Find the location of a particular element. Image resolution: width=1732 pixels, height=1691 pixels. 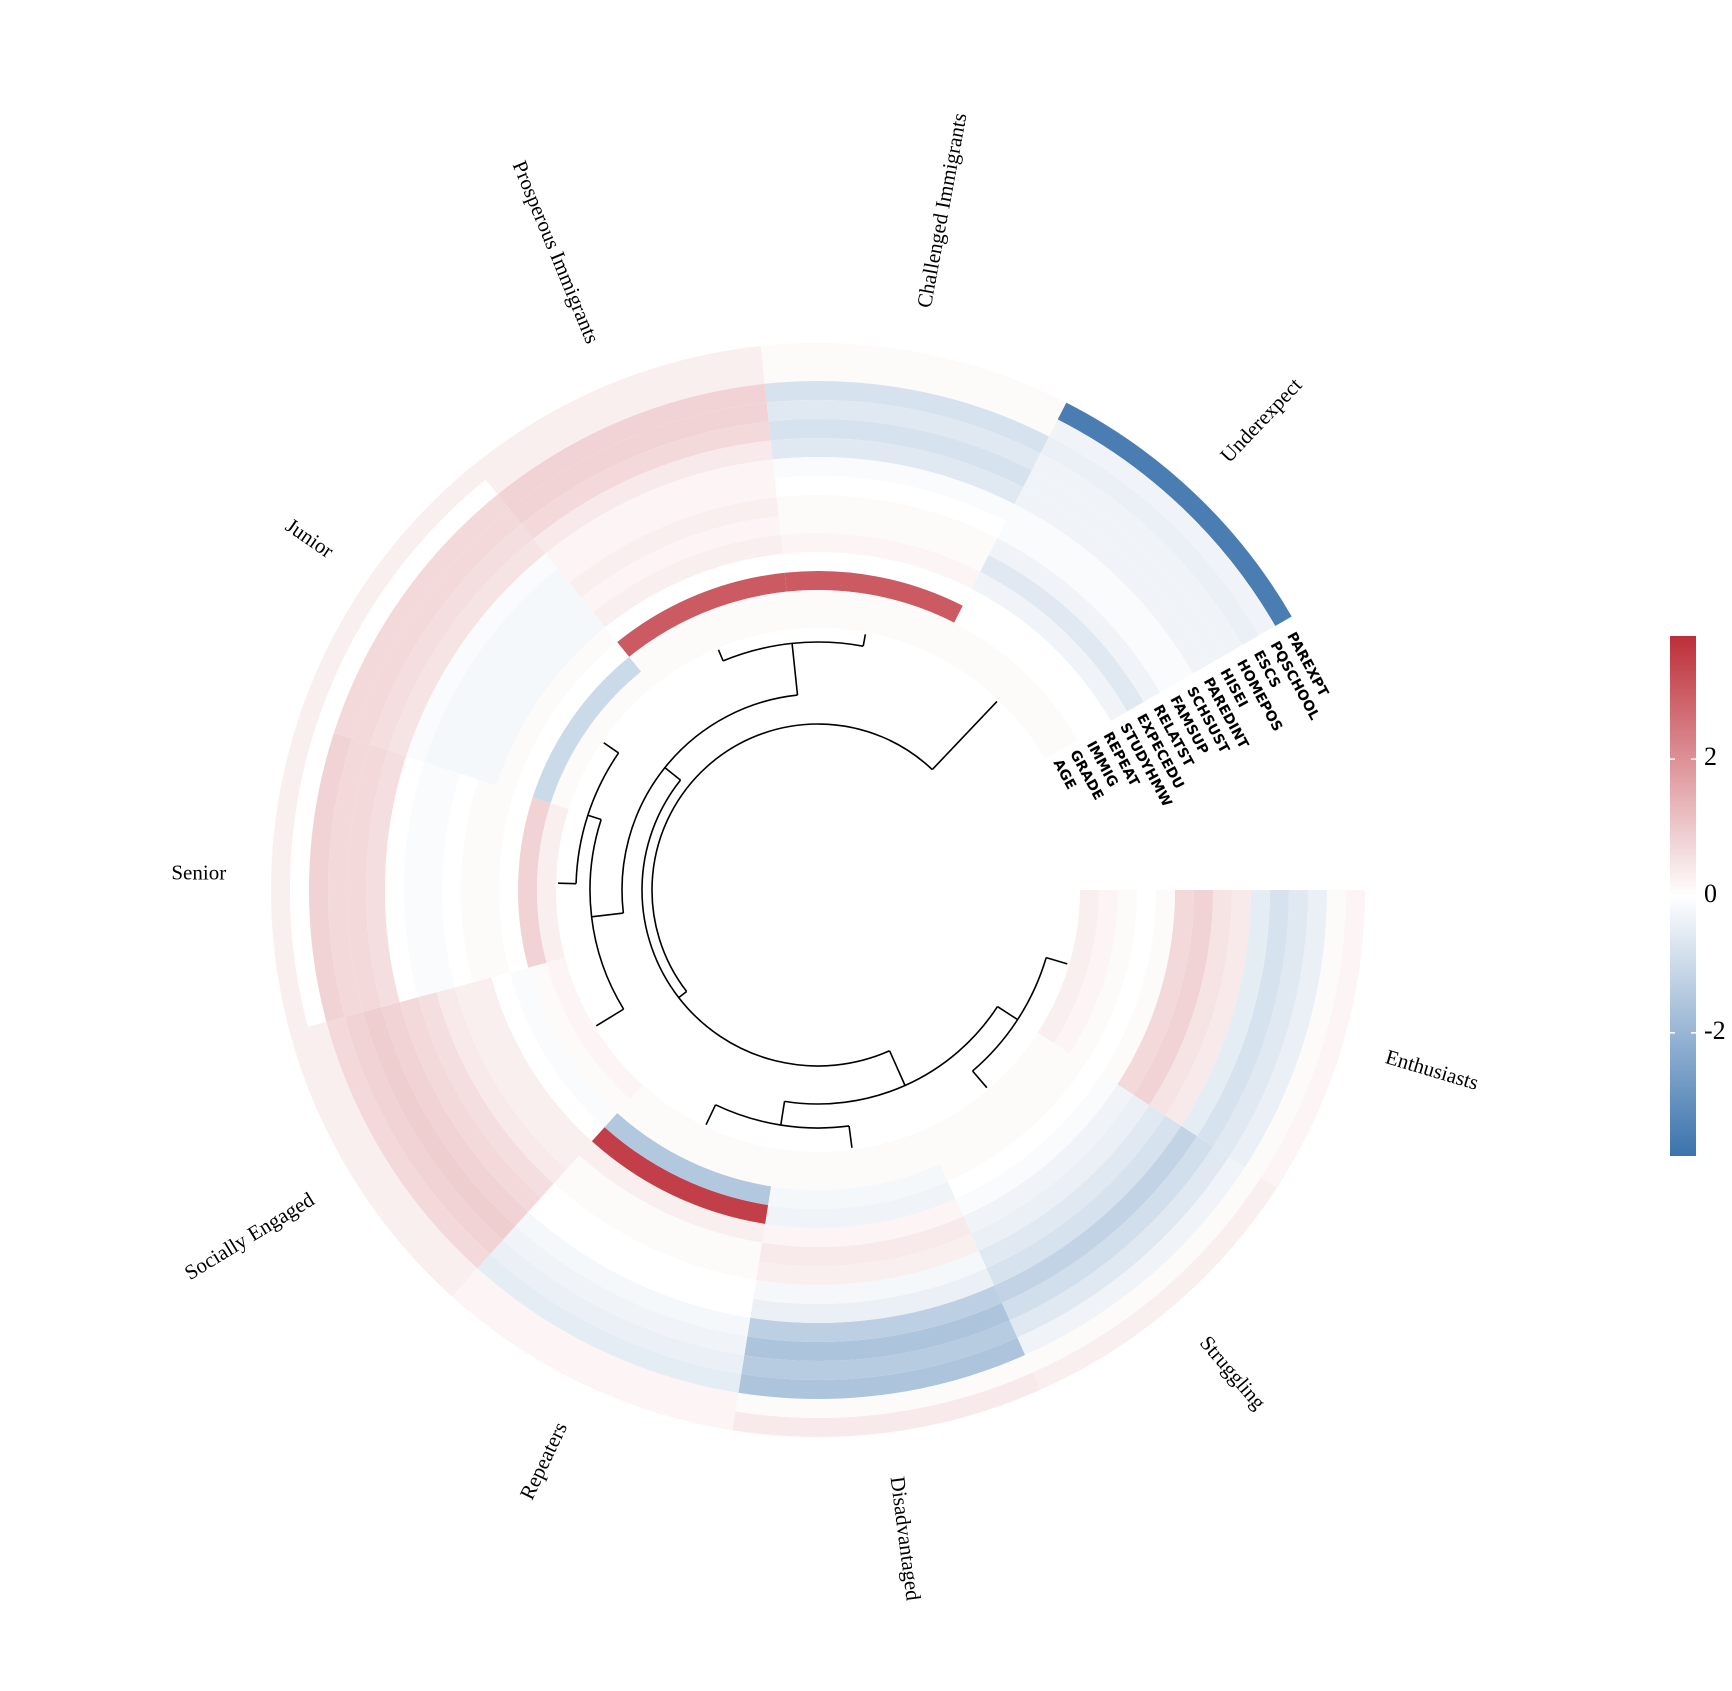

heat-cell-struggling-relatst is located at coordinates (1060, 1172).